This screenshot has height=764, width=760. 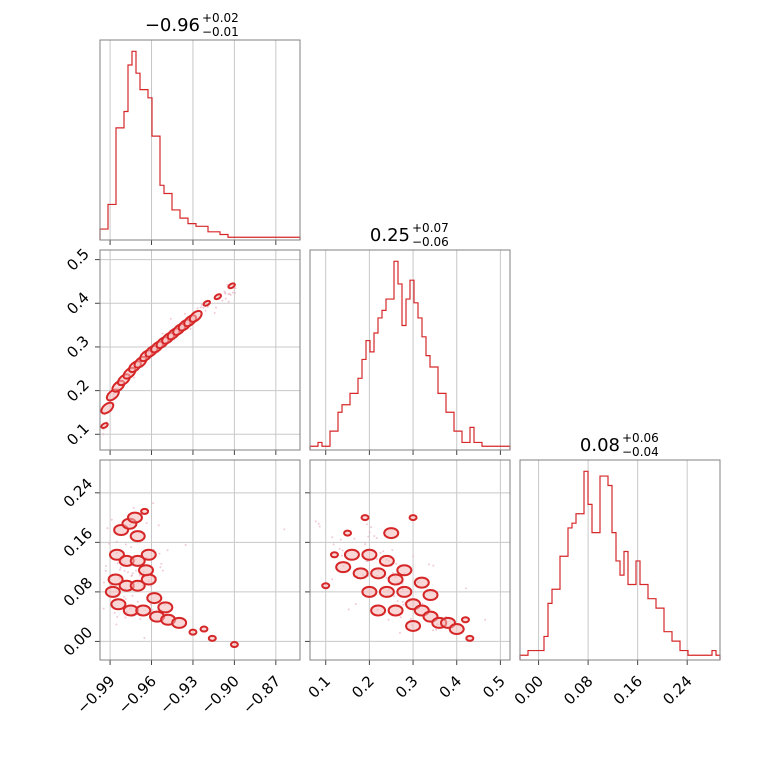 What do you see at coordinates (168, 359) in the screenshot?
I see `contours-p0-p1` at bounding box center [168, 359].